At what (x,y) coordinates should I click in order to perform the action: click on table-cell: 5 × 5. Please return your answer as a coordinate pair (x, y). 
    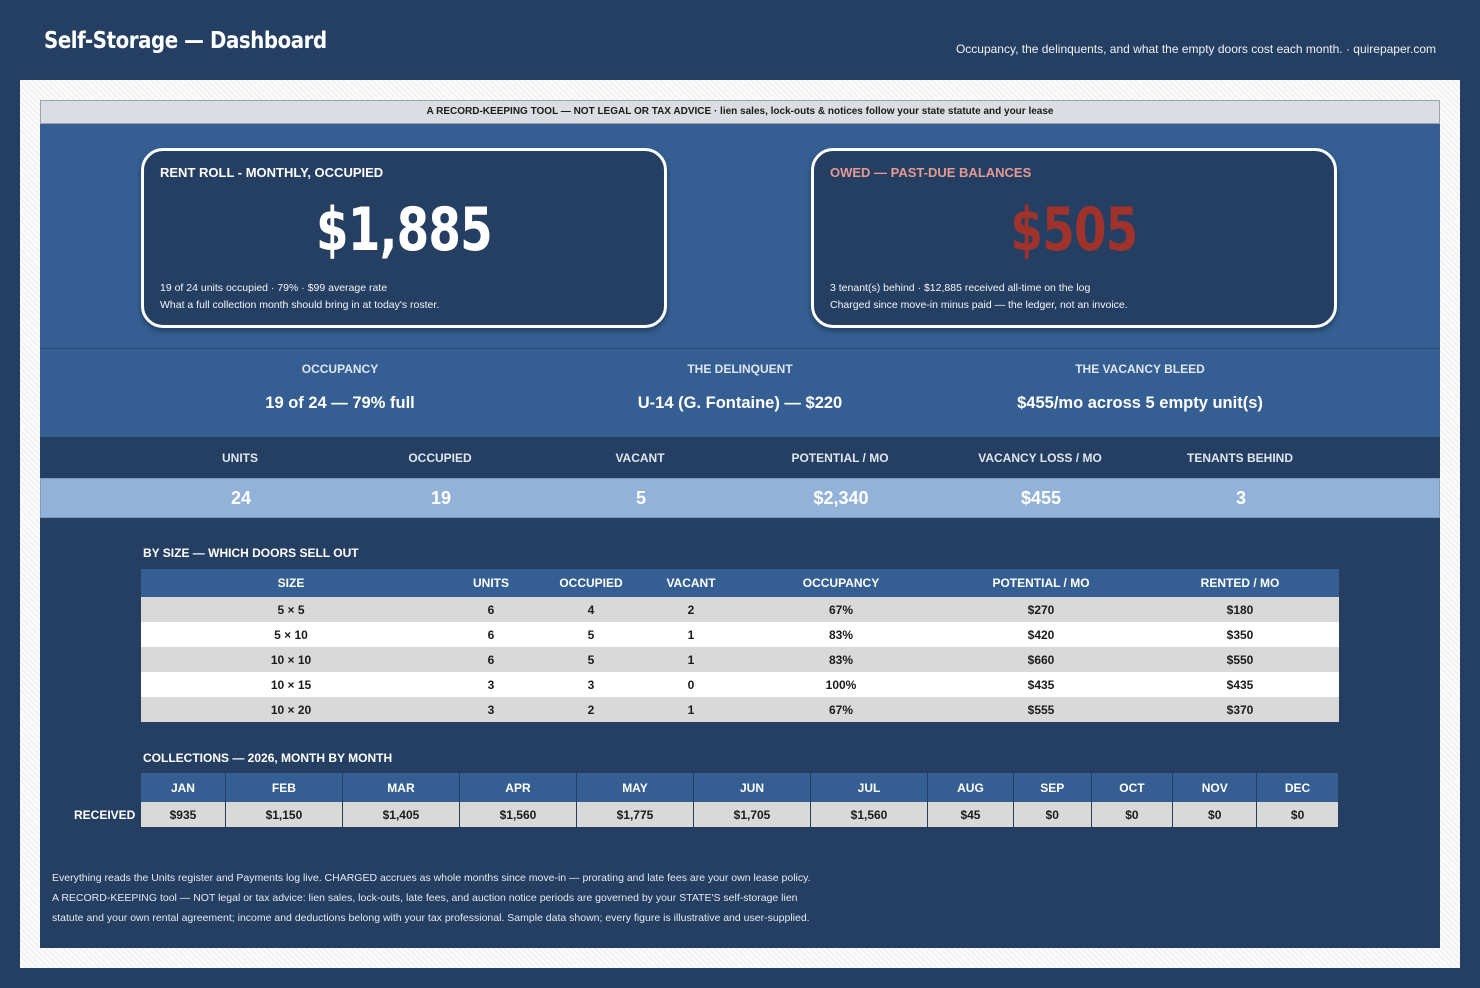
    Looking at the image, I should click on (291, 609).